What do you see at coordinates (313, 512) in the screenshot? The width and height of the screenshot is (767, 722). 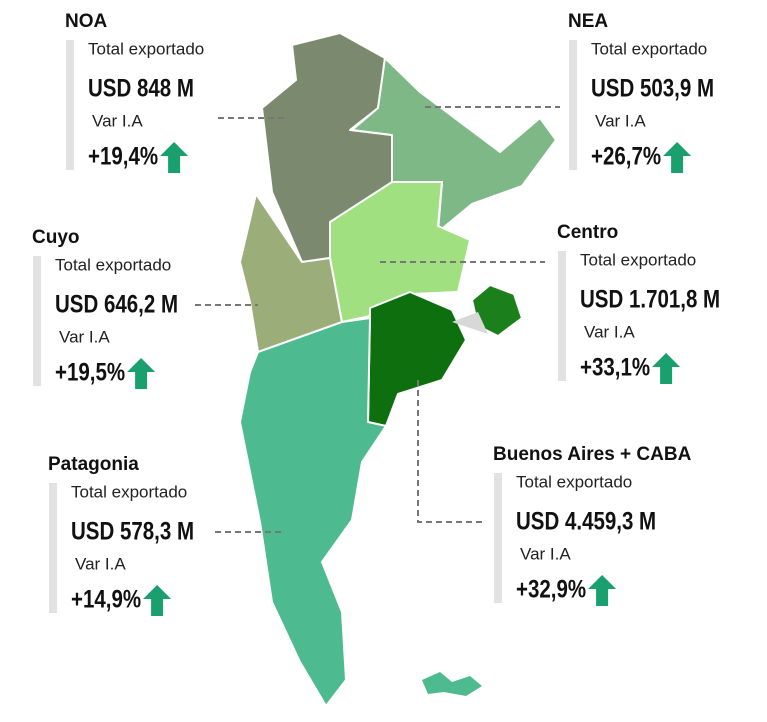 I see `region-patagonia` at bounding box center [313, 512].